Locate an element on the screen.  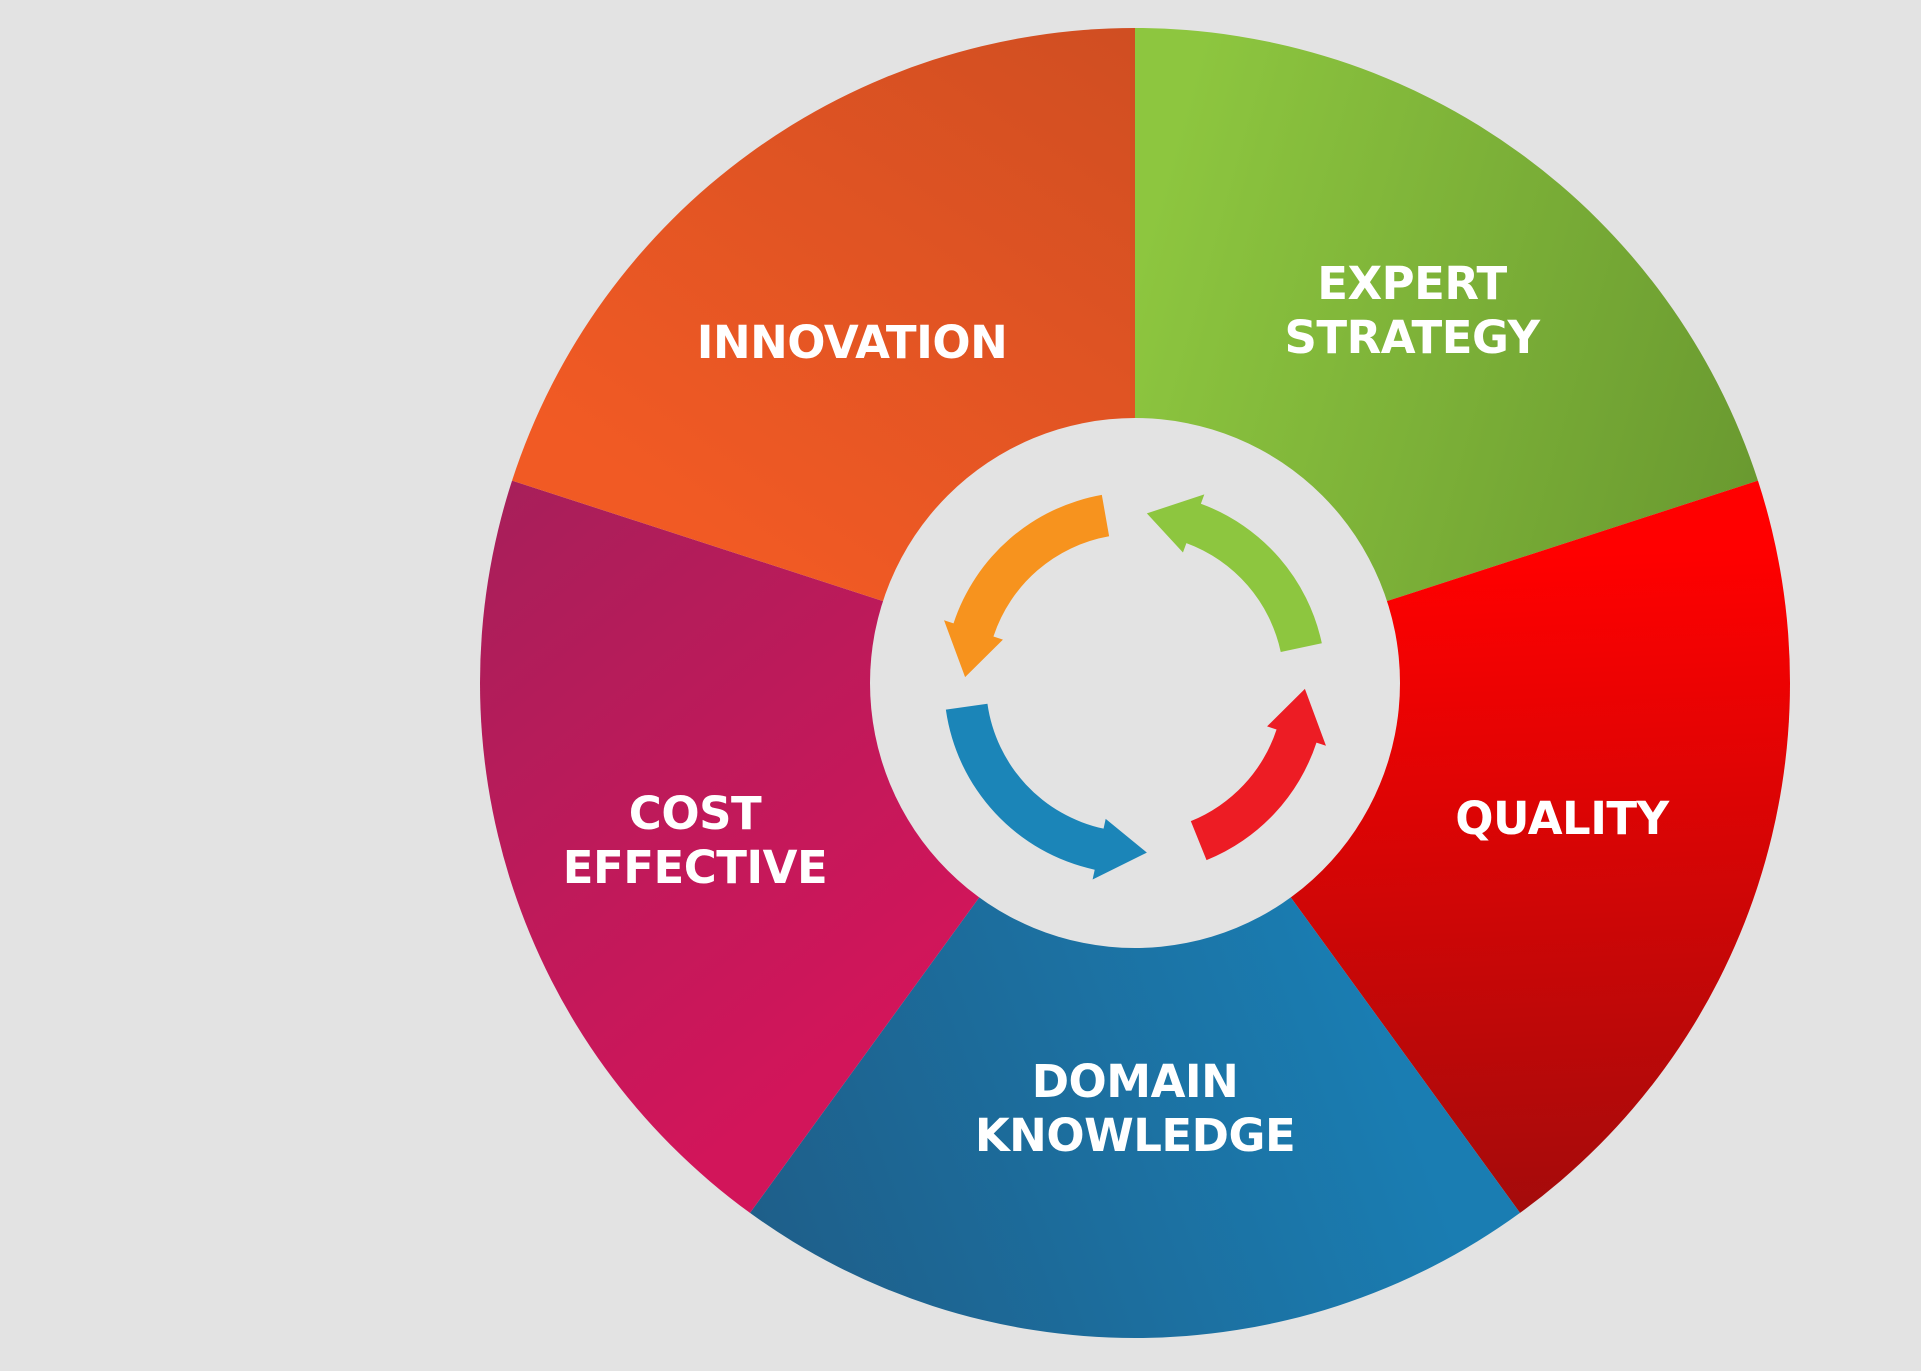
center-hub is located at coordinates (1135, 683).